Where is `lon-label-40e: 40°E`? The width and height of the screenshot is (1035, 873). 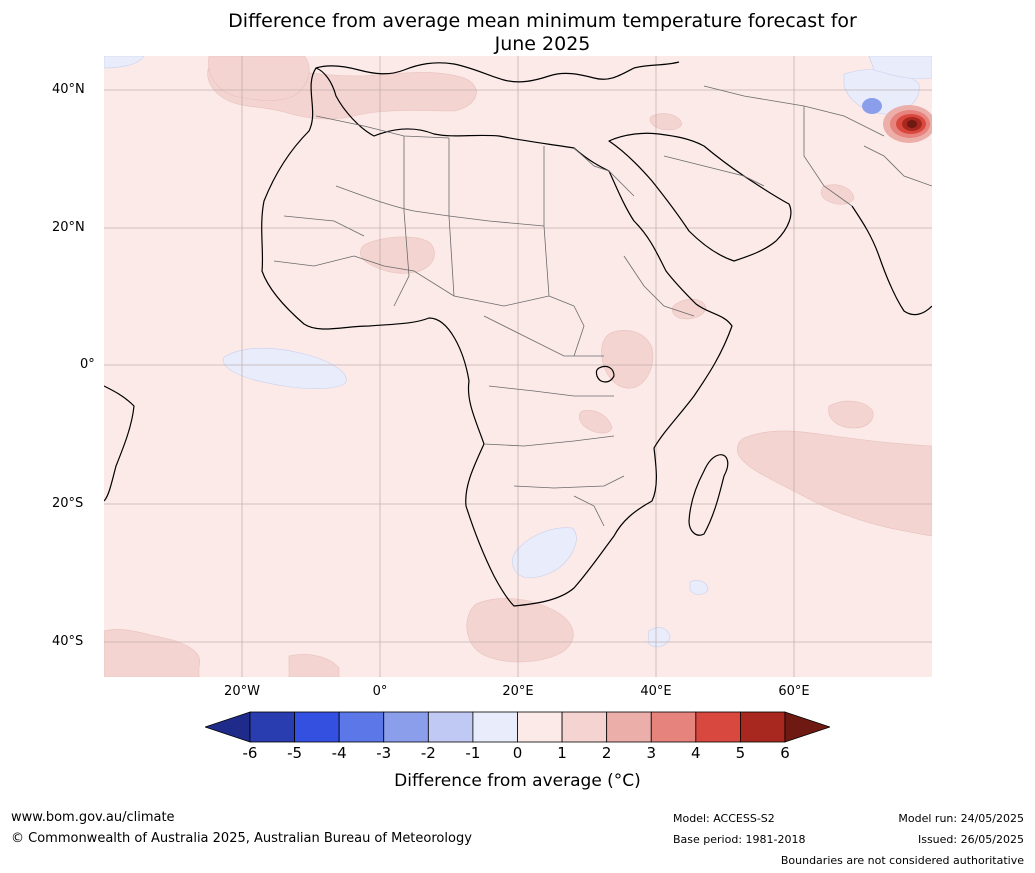
lon-label-40e: 40°E is located at coordinates (656, 691).